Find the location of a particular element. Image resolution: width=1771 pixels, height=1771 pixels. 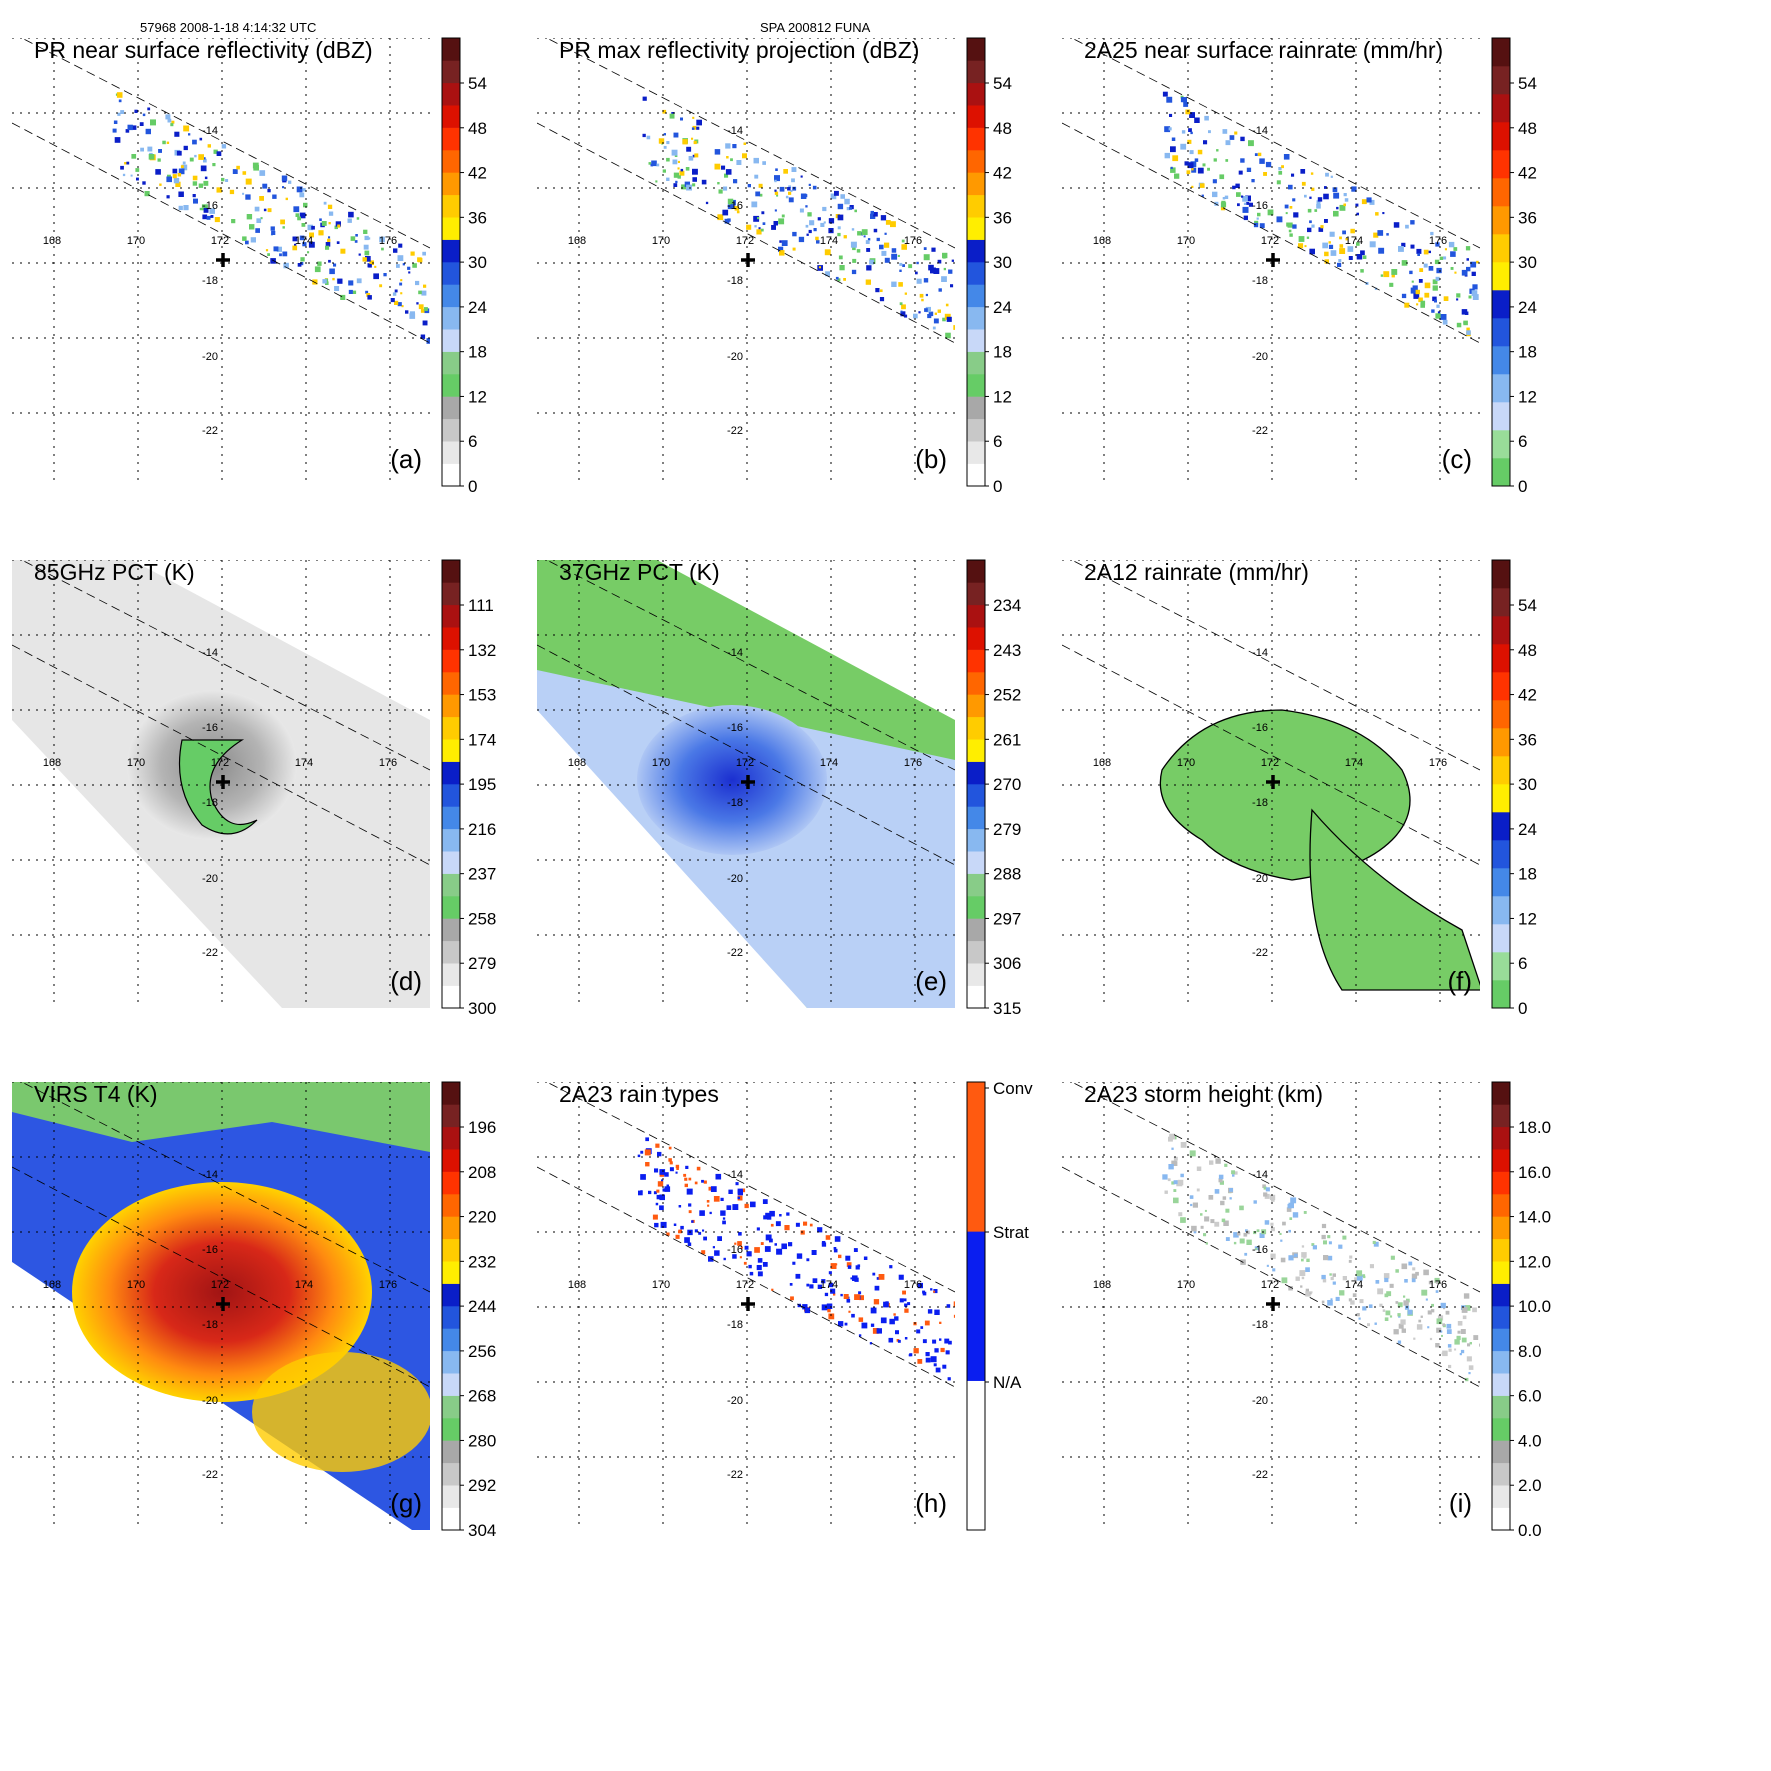

lon-label: 172 is located at coordinates (1270, 763).